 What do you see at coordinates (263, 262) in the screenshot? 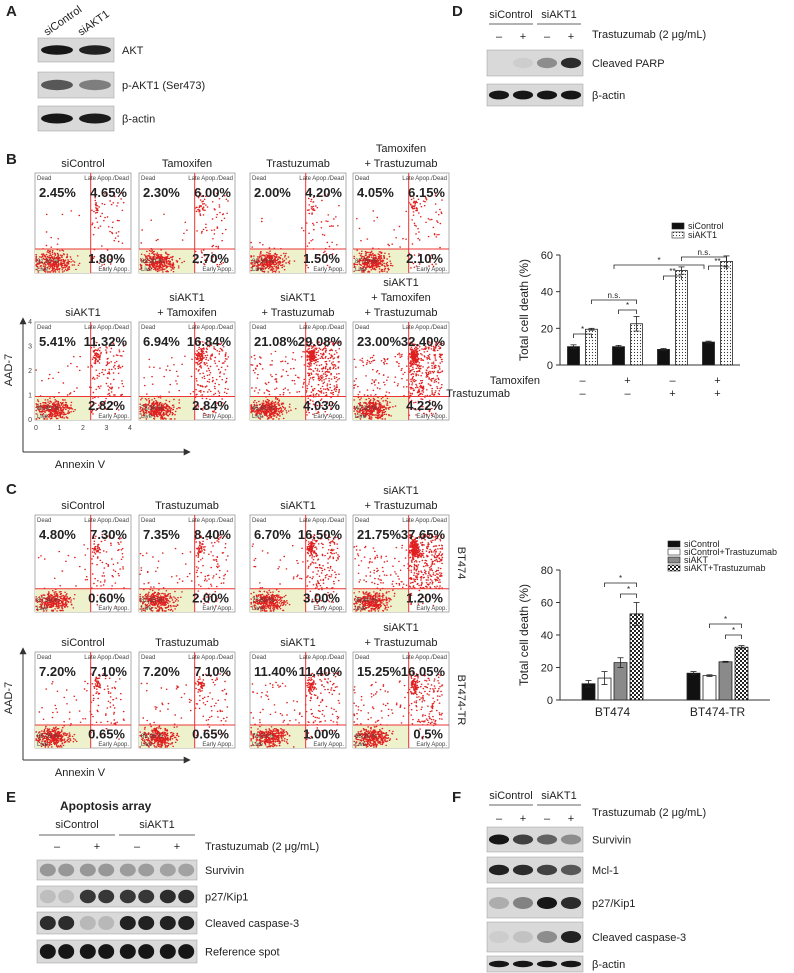
I see `live-percent: 92.30 %` at bounding box center [263, 262].